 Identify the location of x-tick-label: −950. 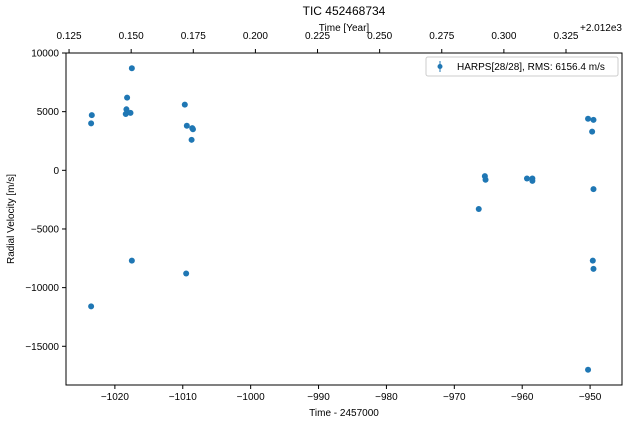
(590, 397).